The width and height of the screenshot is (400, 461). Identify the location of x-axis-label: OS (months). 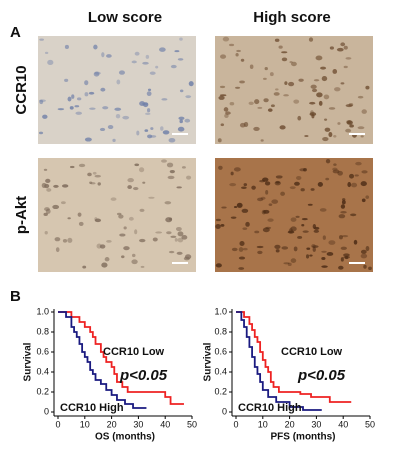
(125, 437).